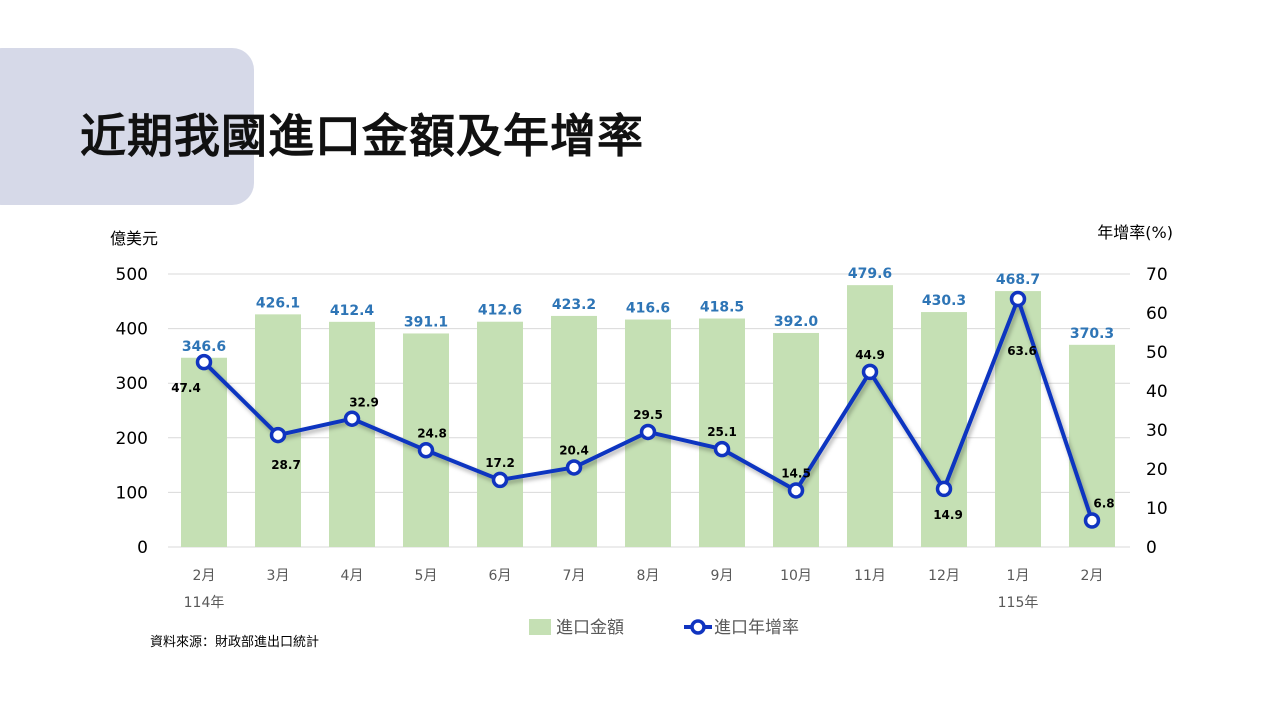 The image size is (1280, 720). What do you see at coordinates (574, 576) in the screenshot?
I see `x-tick-label: 7月` at bounding box center [574, 576].